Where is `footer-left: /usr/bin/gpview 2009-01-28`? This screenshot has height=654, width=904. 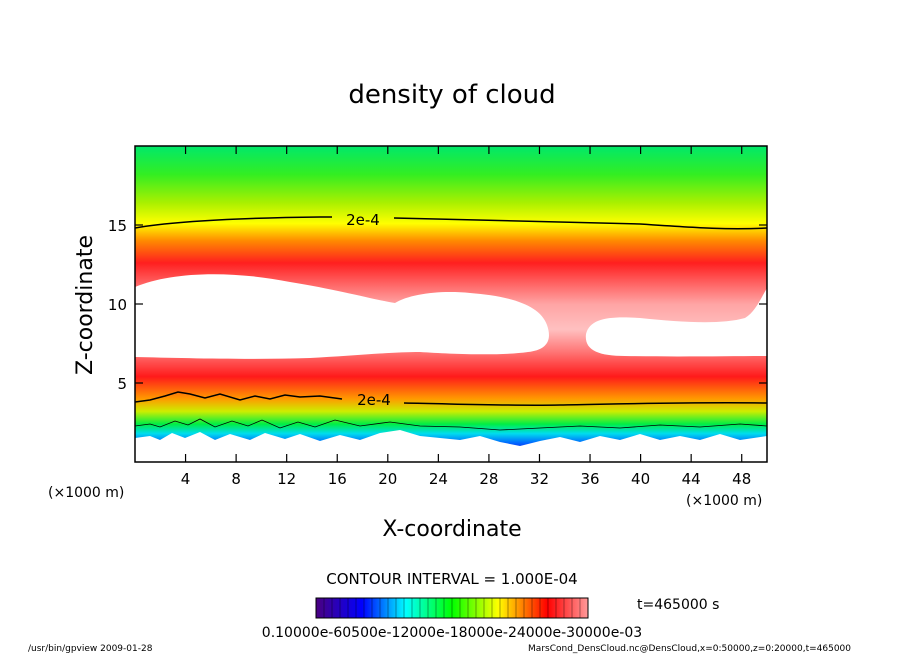
footer-left: /usr/bin/gpview 2009-01-28 is located at coordinates (90, 649).